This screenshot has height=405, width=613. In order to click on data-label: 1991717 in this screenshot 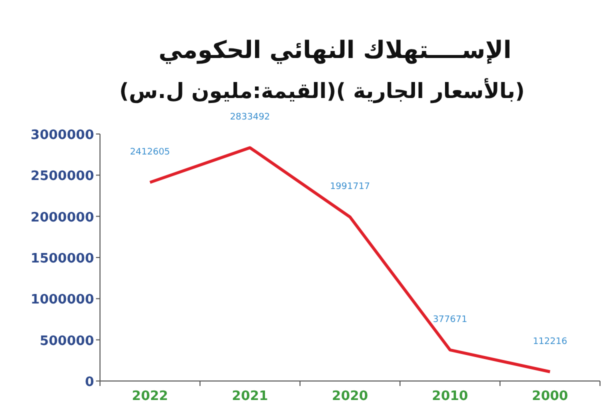, I will do `click(350, 187)`.